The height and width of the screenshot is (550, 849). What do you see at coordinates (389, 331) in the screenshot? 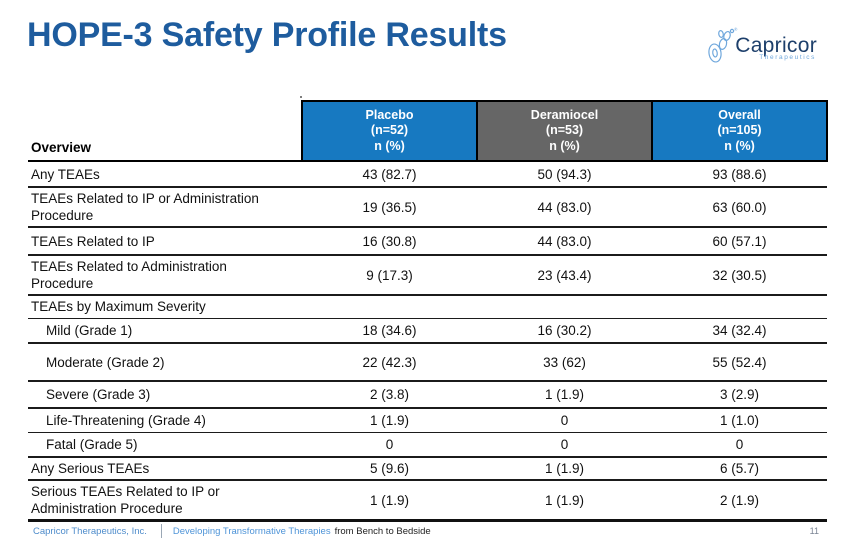
I see `cell-placebo: 18 (34.6)` at bounding box center [389, 331].